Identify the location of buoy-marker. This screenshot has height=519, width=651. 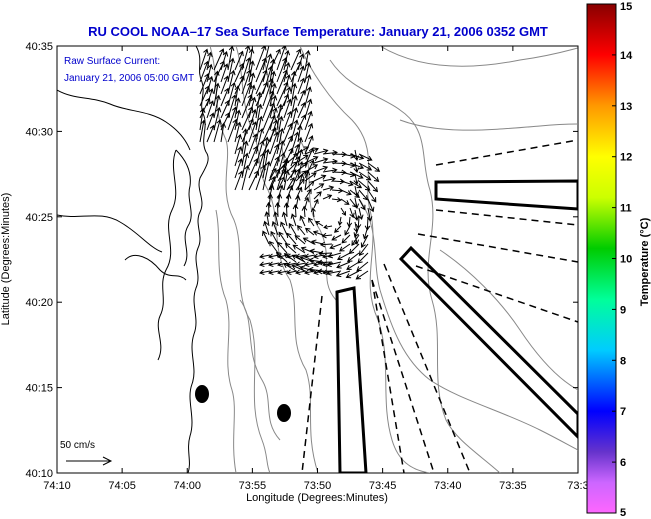
(284, 413).